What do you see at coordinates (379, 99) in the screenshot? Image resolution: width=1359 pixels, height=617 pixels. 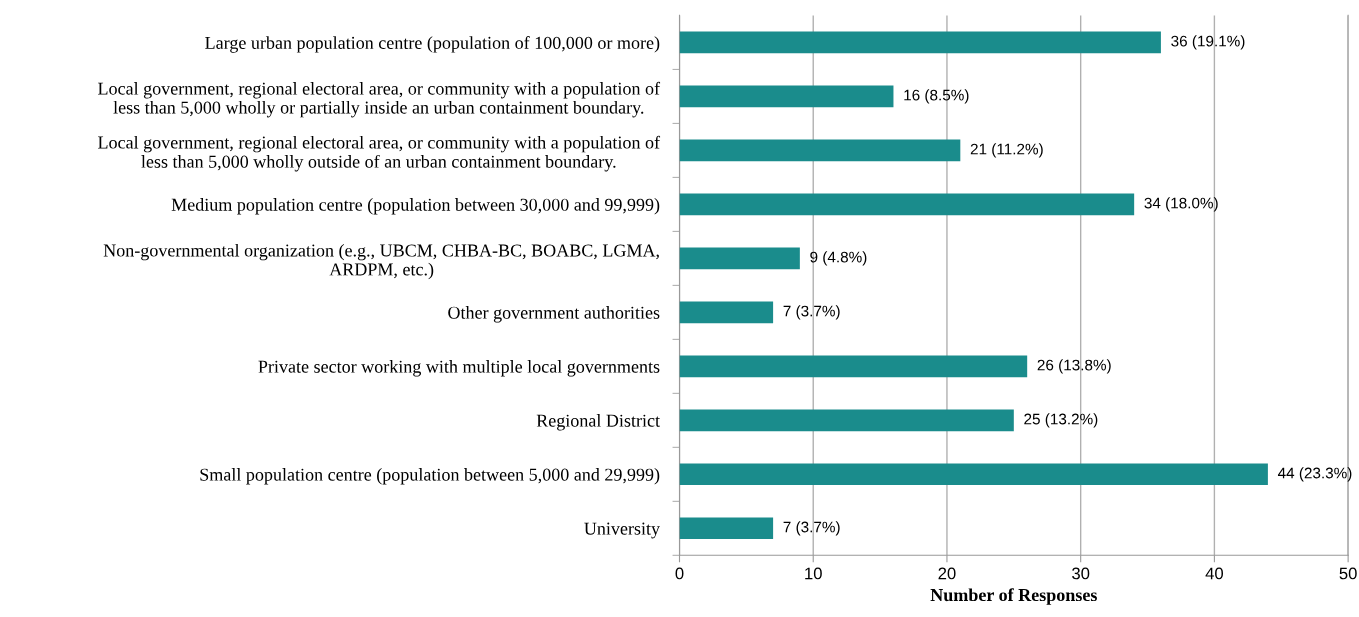 I see `y-tick-label: Local government, regional electoral area, or community with a population of less than 5,000 wholly or partially inside an urban containment boundary.` at bounding box center [379, 99].